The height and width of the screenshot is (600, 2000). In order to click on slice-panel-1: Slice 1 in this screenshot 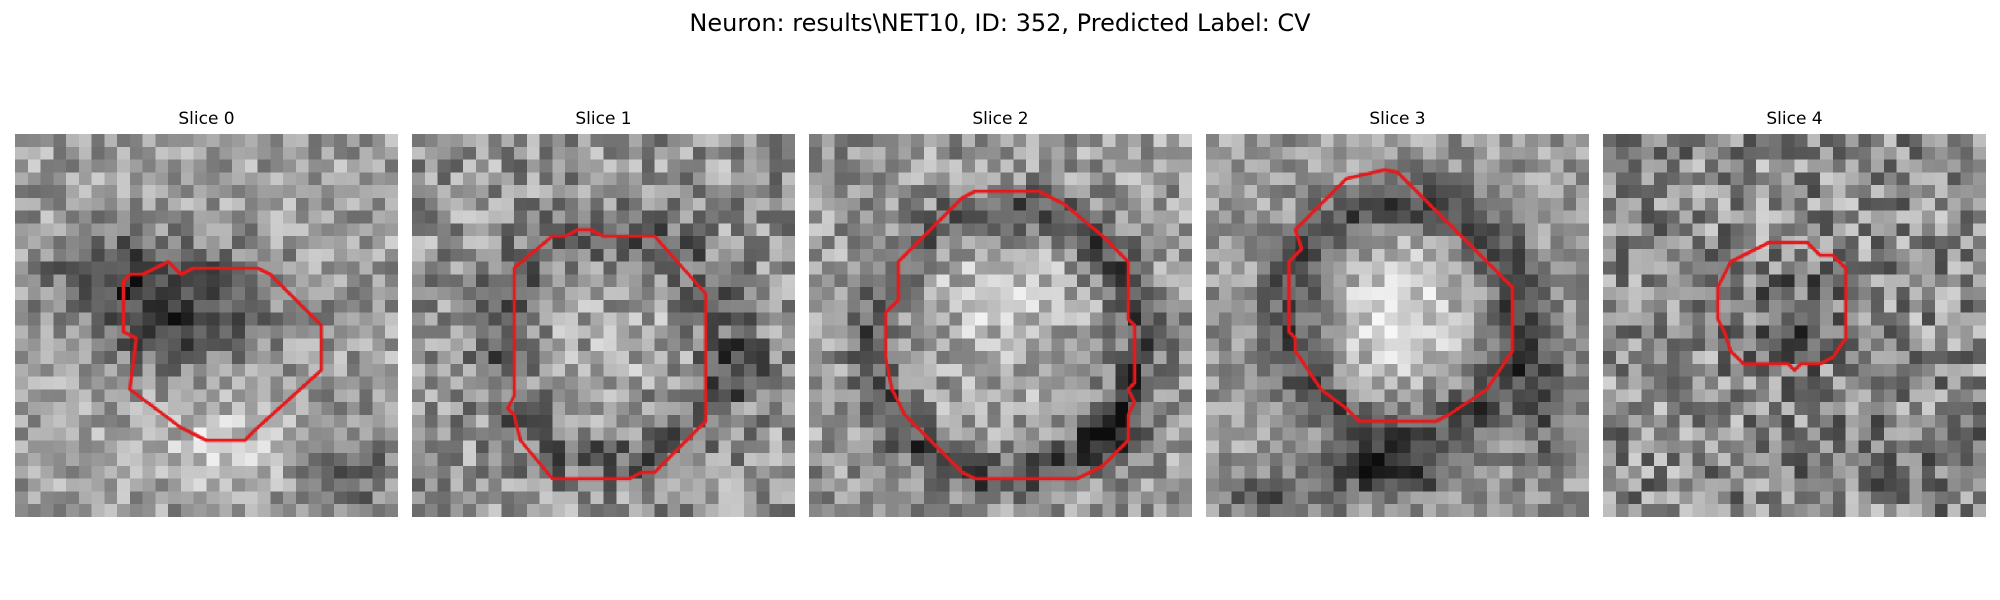, I will do `click(603, 312)`.